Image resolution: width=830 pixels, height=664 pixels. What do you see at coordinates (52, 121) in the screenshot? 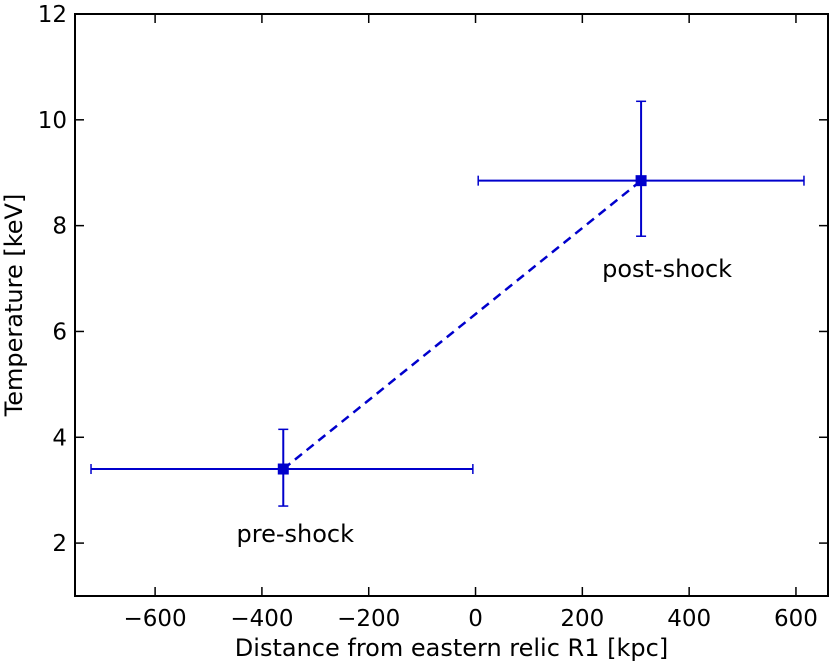
I see `y-tick-label: 10` at bounding box center [52, 121].